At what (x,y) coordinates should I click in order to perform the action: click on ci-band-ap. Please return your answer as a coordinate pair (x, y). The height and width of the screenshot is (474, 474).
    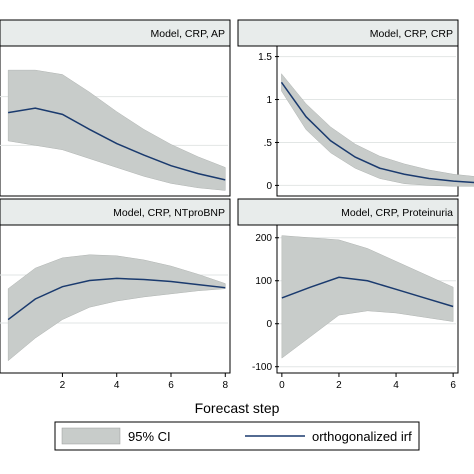
    Looking at the image, I should click on (116, 130).